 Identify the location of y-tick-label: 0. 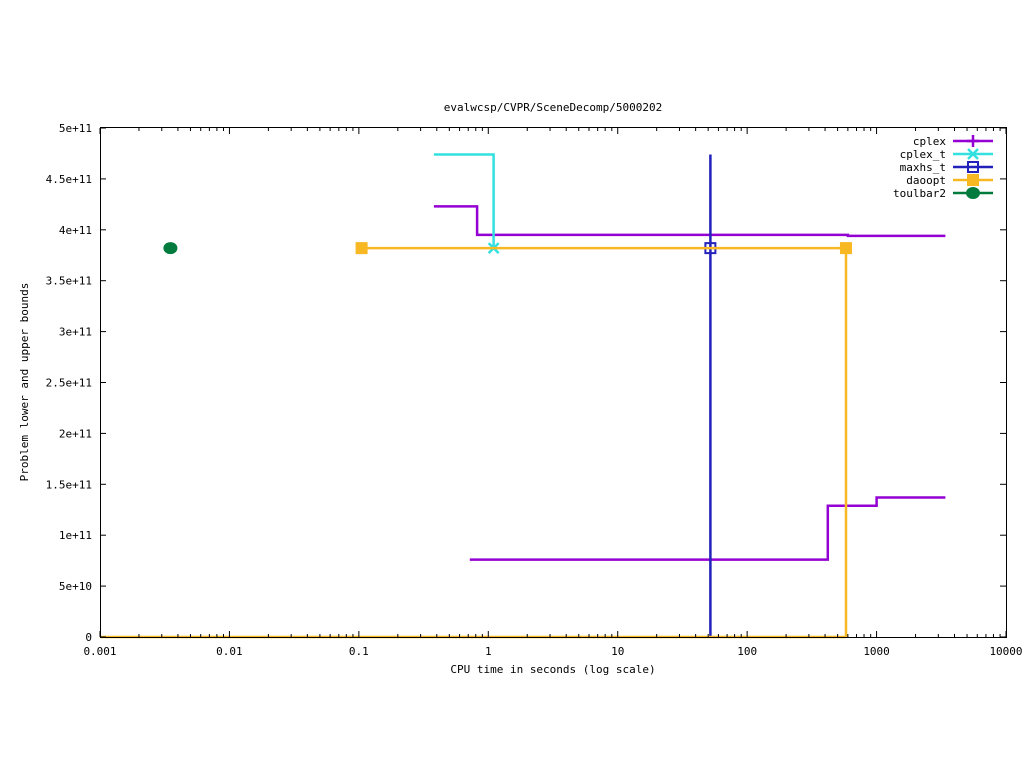
(88, 637).